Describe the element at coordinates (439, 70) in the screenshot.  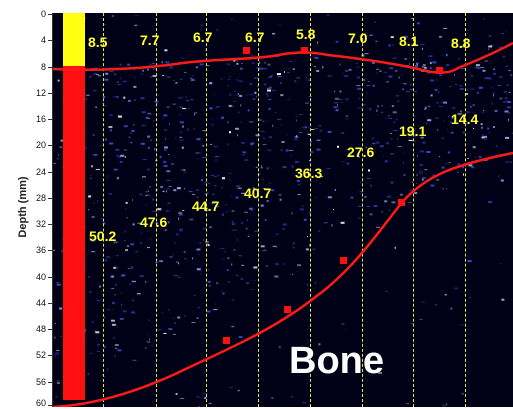
I see `upper-marker` at that location.